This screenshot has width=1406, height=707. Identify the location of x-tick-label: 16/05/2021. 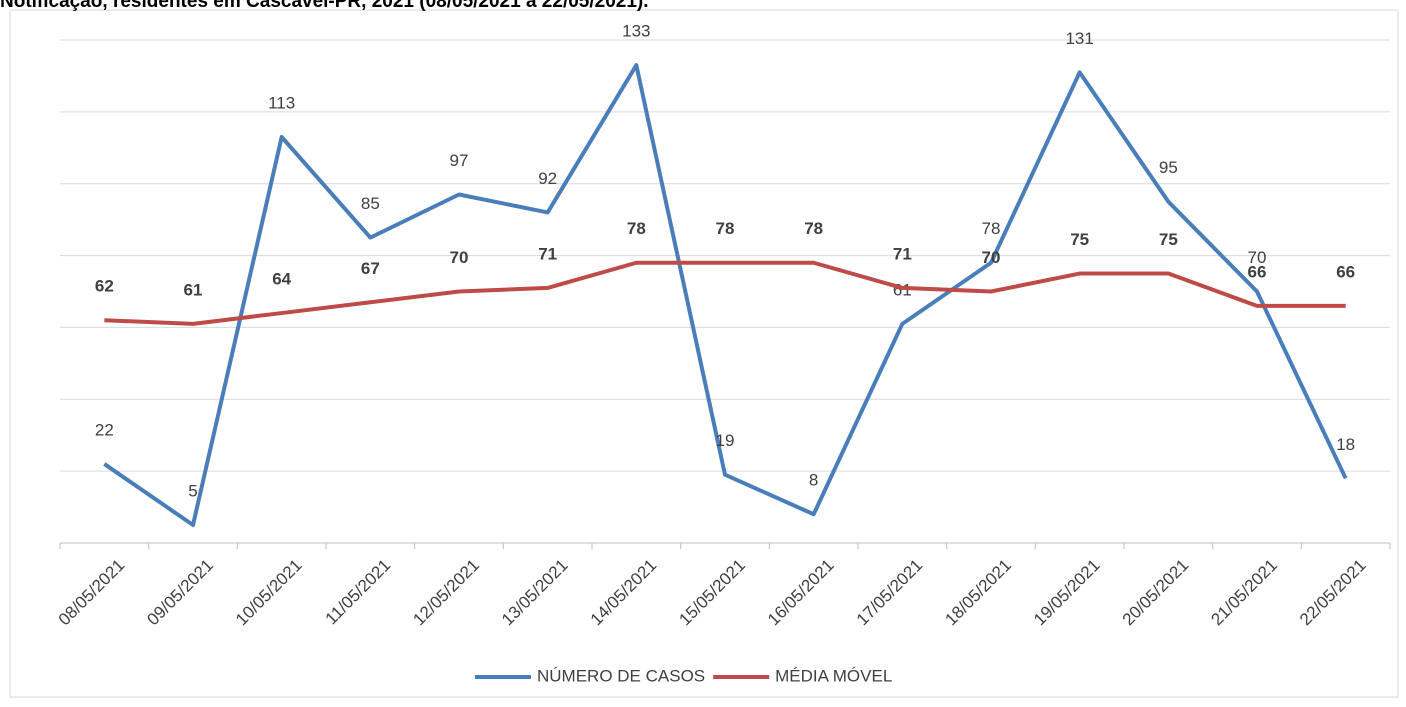
(801, 593).